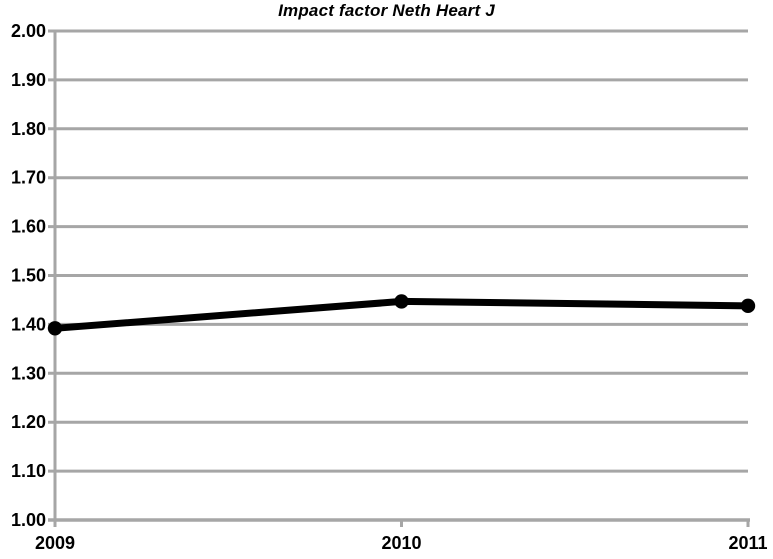 The height and width of the screenshot is (559, 773). I want to click on x-axis-tick-label: 2009, so click(55, 543).